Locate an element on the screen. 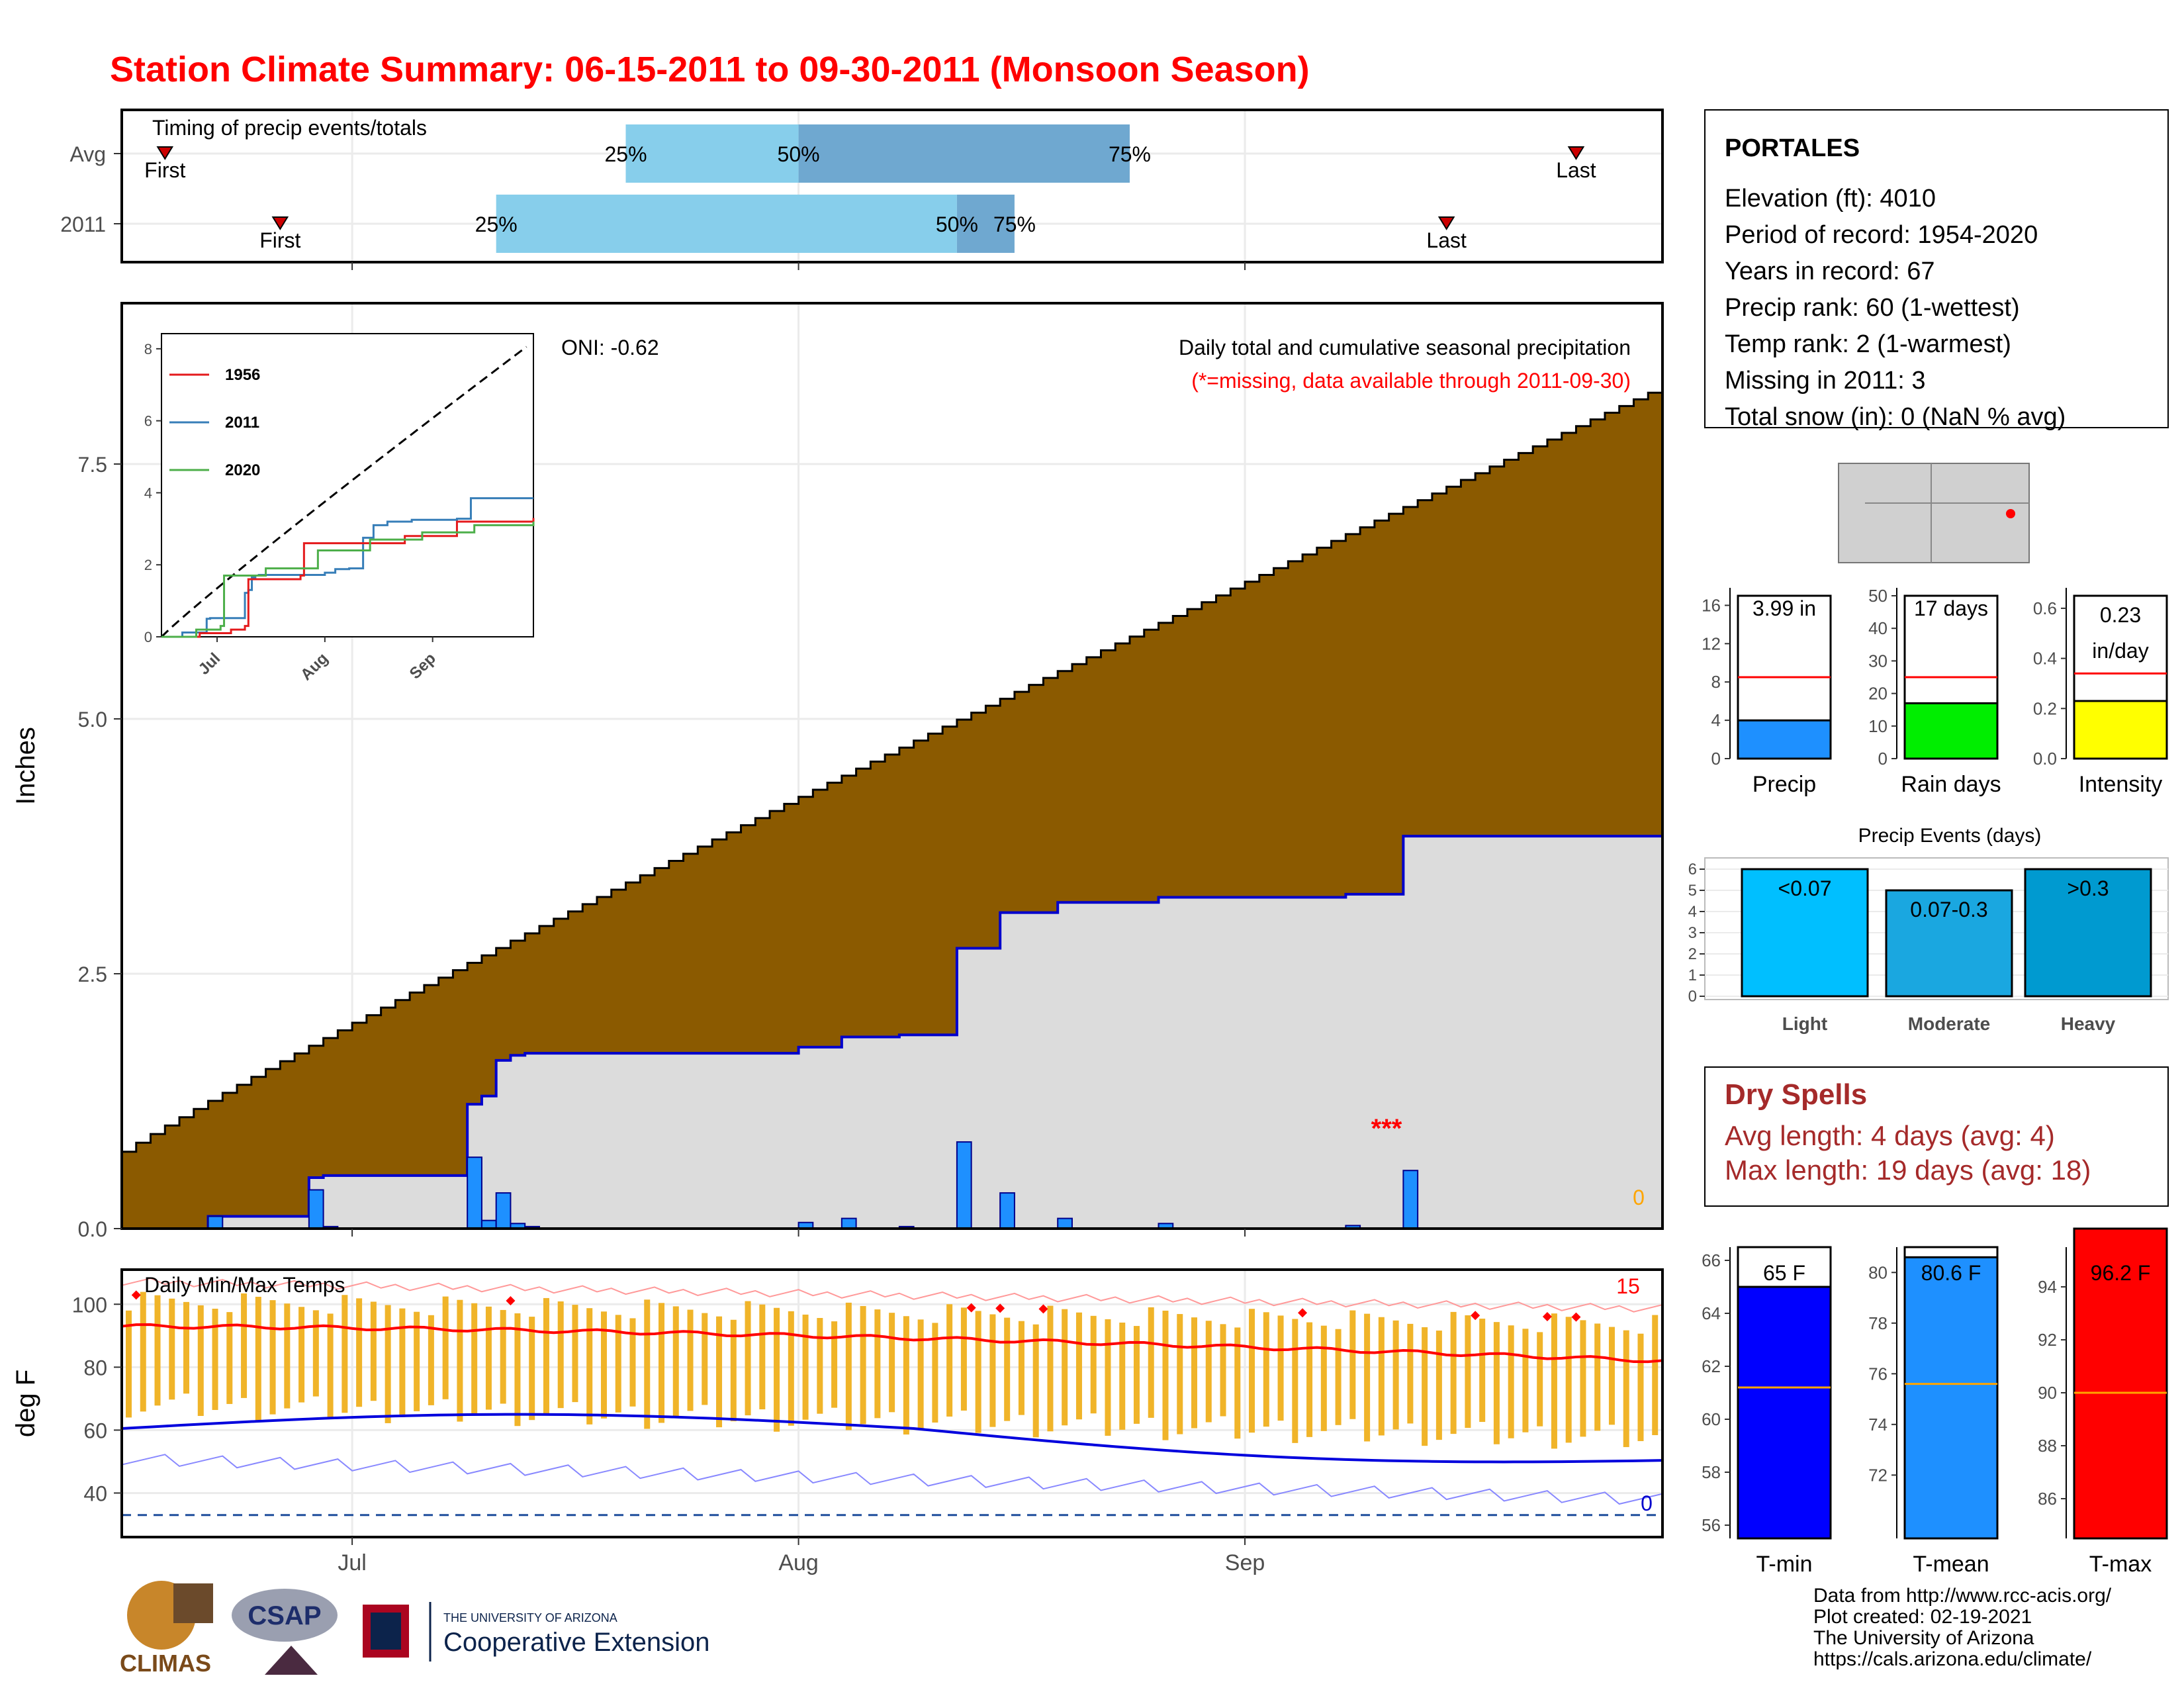 This screenshot has height=1688, width=2184. inset-ytick-label: 4 is located at coordinates (148, 493).